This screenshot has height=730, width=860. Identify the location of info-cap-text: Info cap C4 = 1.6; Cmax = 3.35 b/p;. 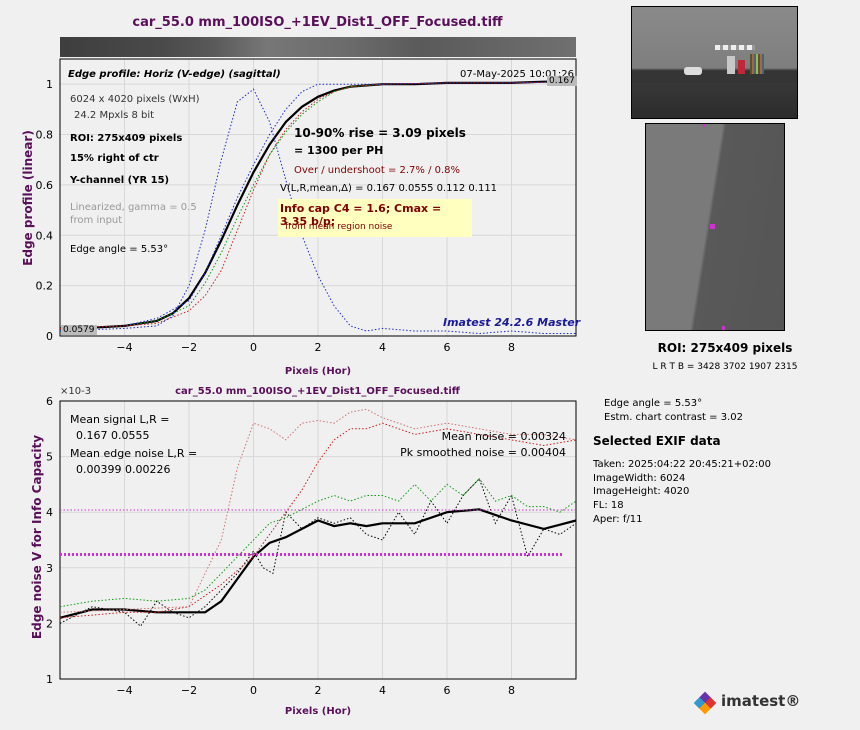
(361, 215).